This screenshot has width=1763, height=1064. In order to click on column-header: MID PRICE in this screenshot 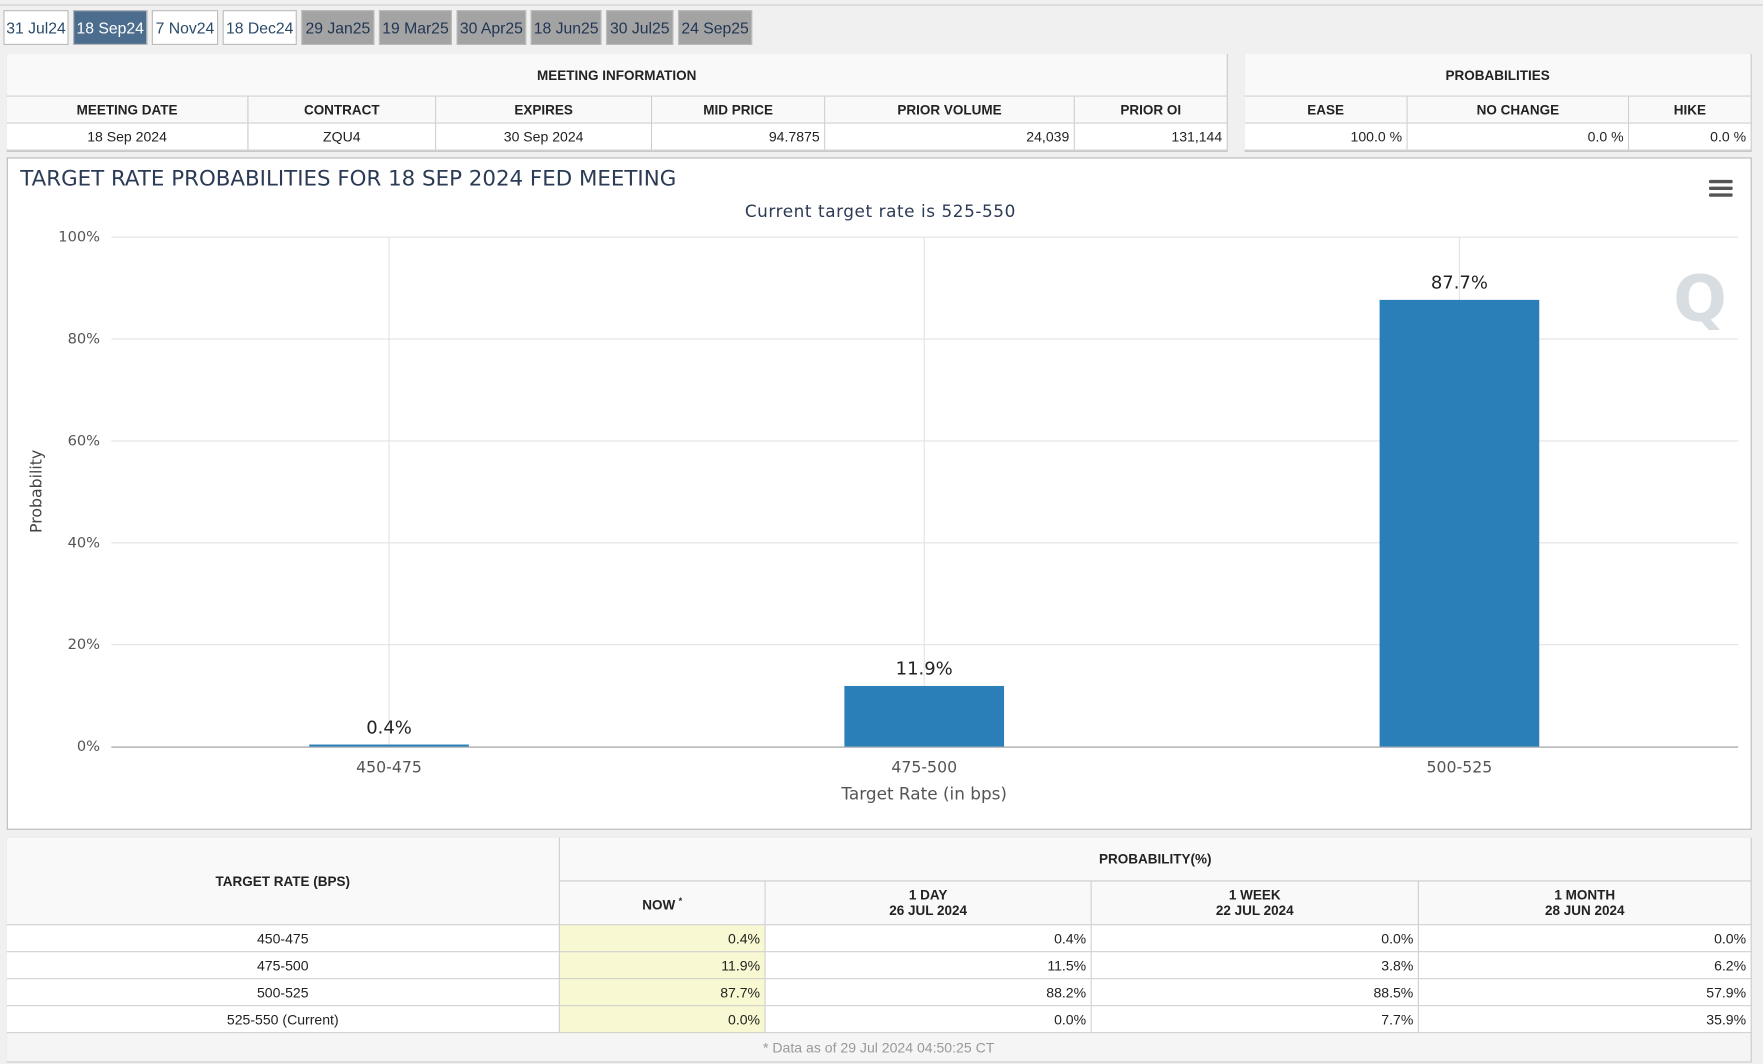, I will do `click(739, 110)`.